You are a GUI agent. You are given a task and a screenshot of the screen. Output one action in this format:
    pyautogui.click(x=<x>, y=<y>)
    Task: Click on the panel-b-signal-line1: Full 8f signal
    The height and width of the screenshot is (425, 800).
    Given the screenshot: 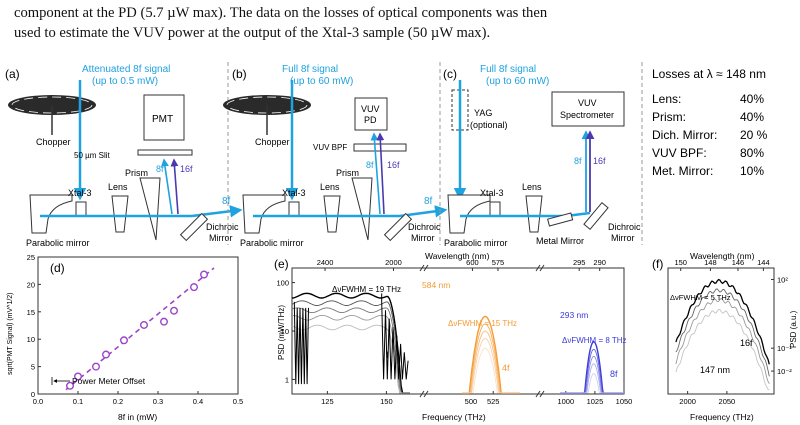 What is the action you would take?
    pyautogui.click(x=310, y=69)
    